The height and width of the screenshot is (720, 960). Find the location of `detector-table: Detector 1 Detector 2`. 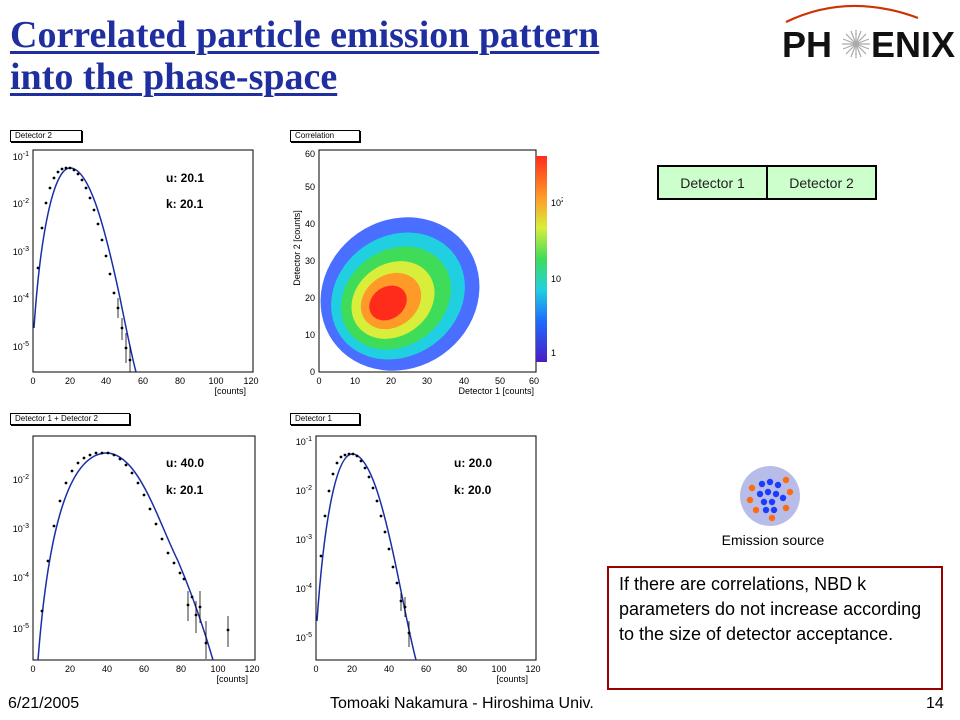

detector-table: Detector 1 Detector 2 is located at coordinates (767, 182).